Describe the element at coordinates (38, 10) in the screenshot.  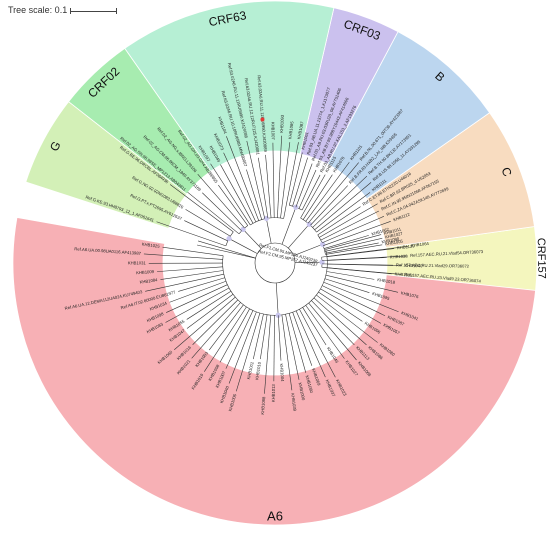
I see `tree-scale-label: Tree scale: 0.1` at that location.